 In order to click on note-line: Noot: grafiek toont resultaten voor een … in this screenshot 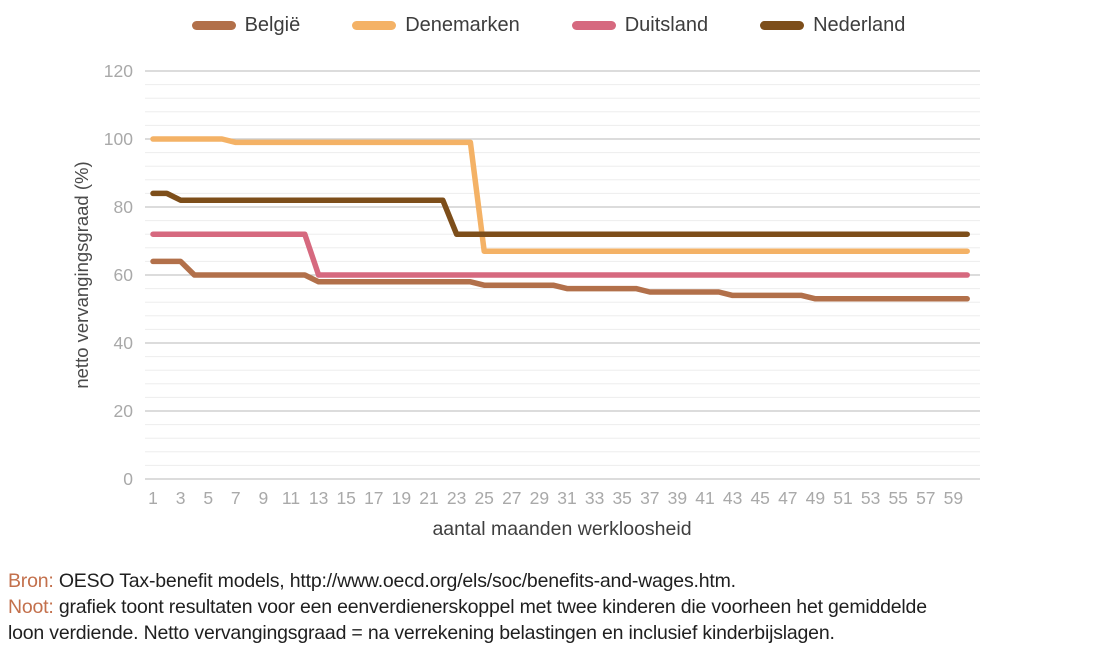, I will do `click(538, 620)`.